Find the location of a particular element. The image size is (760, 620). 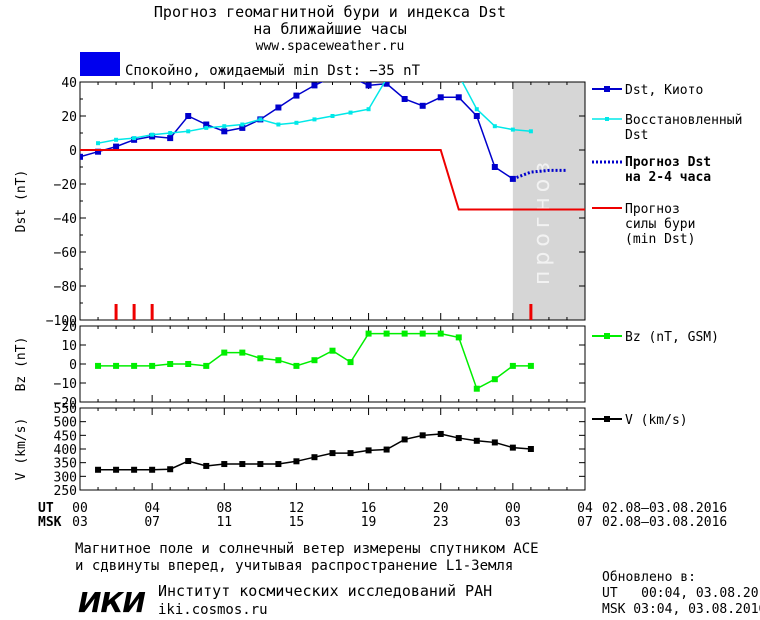

legend-dst-kyoto: Dst, Киото is located at coordinates (664, 90).